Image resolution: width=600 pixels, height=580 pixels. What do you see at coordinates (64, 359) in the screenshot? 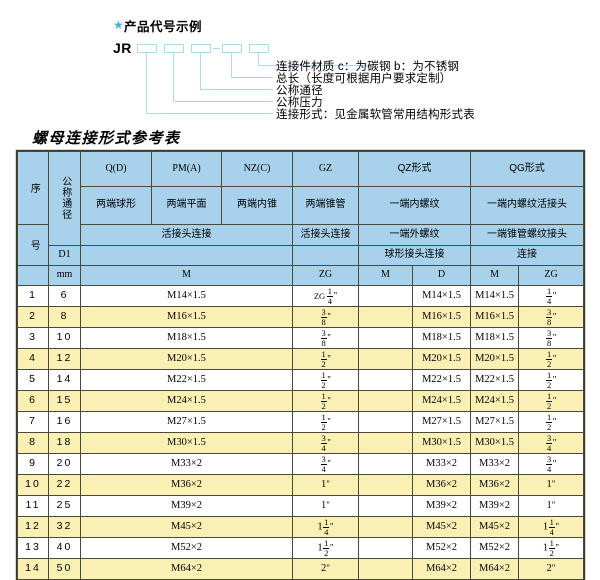
I see `cell-nominal-diameter: 12` at bounding box center [64, 359].